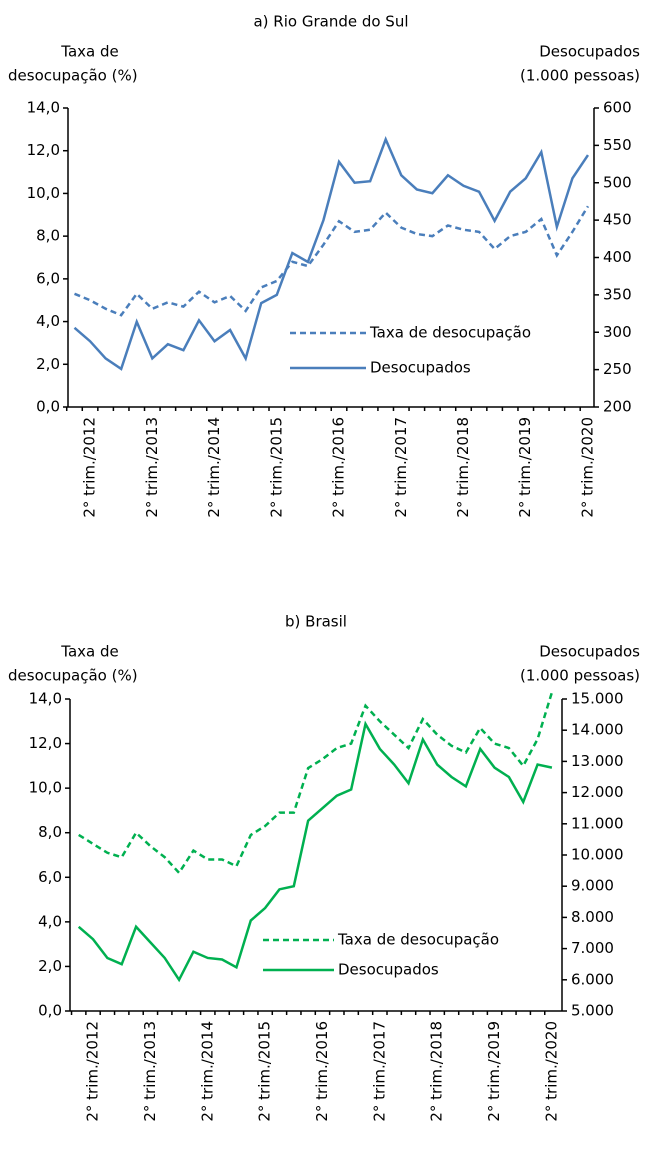 This screenshot has width=649, height=1149. Describe the element at coordinates (592, 948) in the screenshot. I see `y2-tick-label: 7.000` at that location.